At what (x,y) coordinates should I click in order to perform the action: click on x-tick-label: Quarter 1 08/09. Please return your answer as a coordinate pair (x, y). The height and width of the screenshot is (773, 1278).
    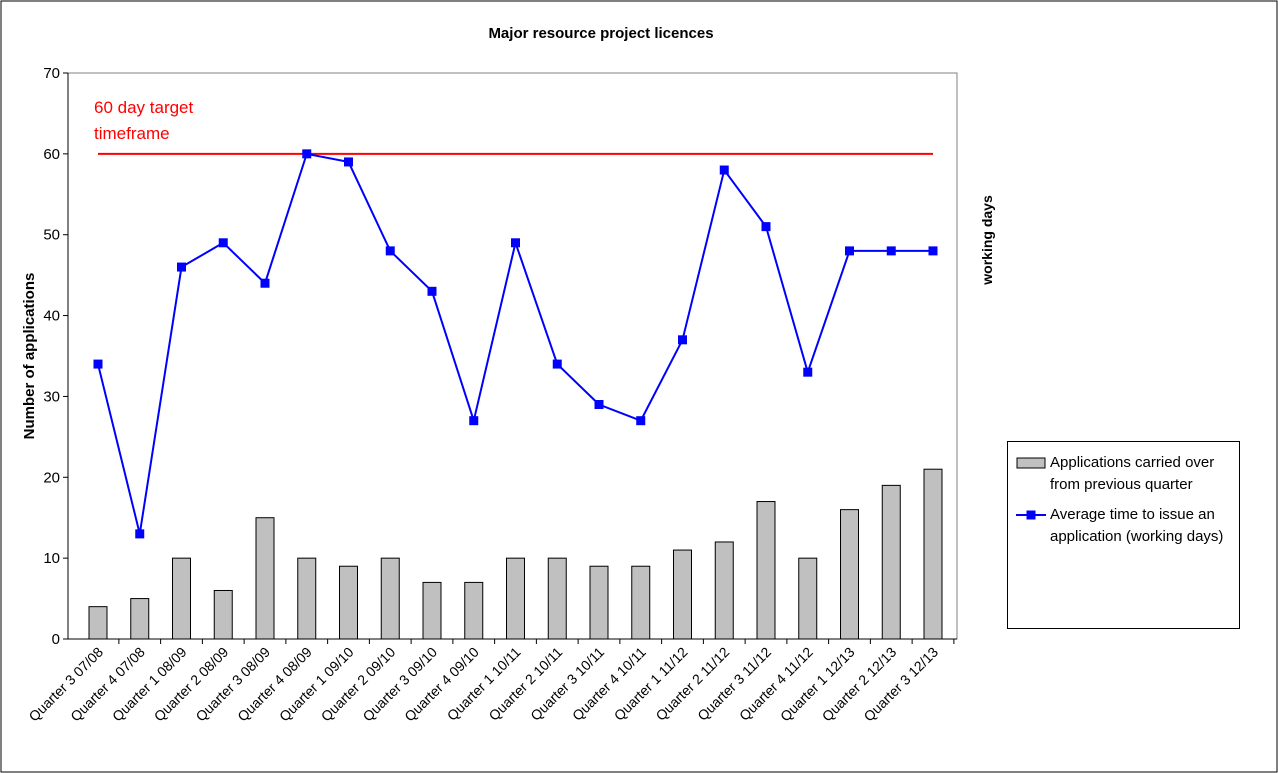
    Looking at the image, I should click on (149, 684).